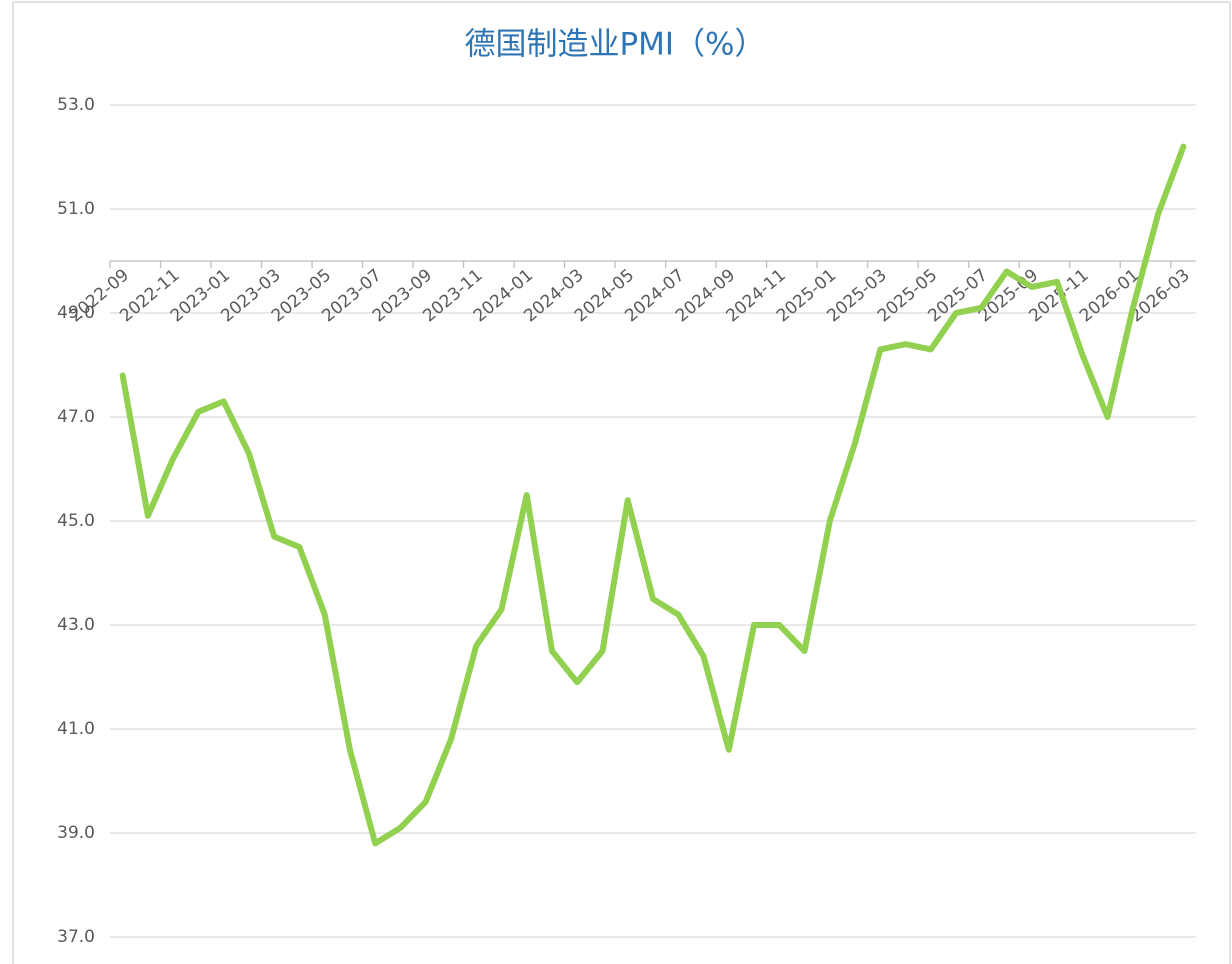 This screenshot has width=1232, height=964. Describe the element at coordinates (76, 209) in the screenshot. I see `y-tick-label: 51.0` at that location.